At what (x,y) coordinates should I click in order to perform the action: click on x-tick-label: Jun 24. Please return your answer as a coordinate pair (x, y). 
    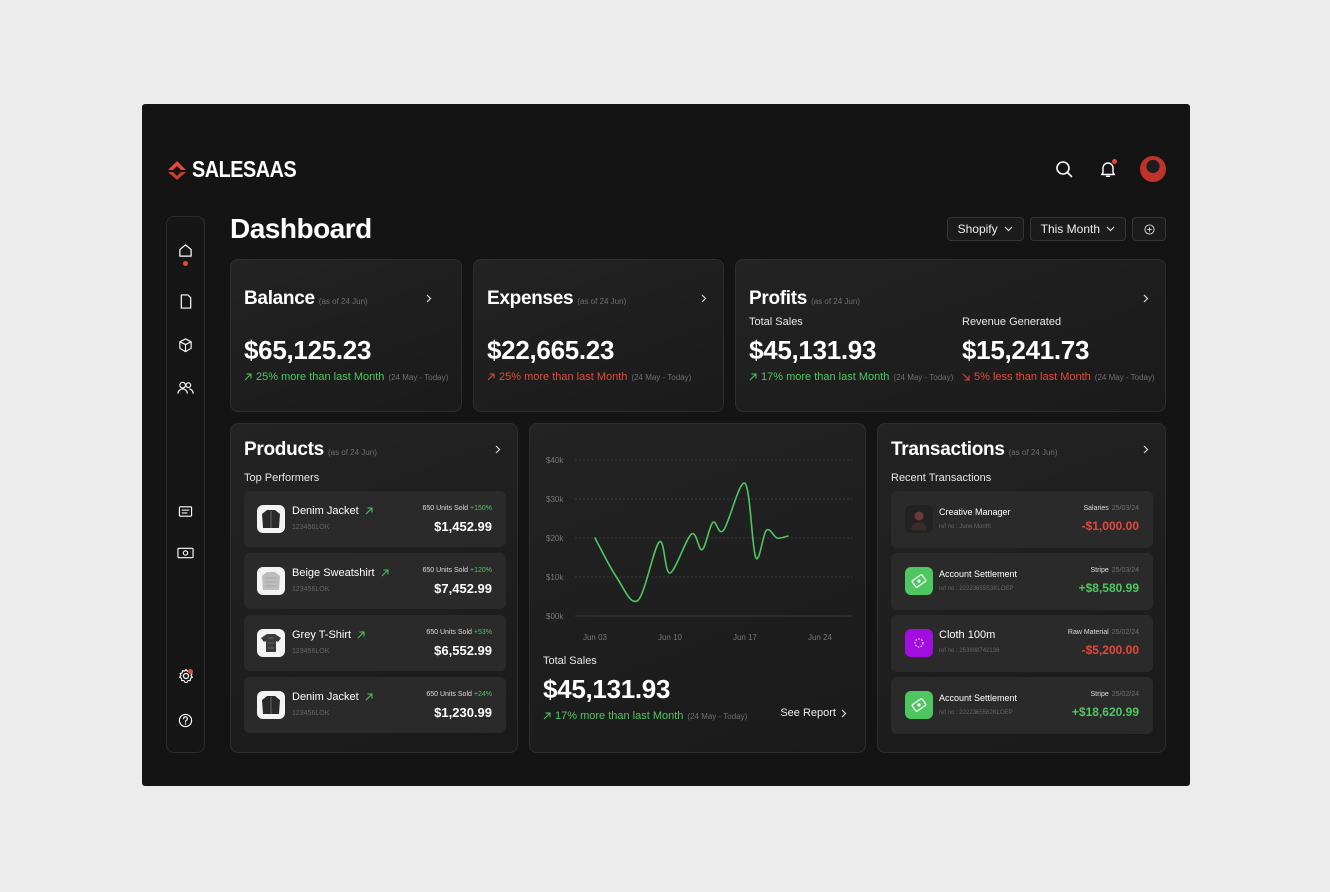
    Looking at the image, I should click on (820, 637).